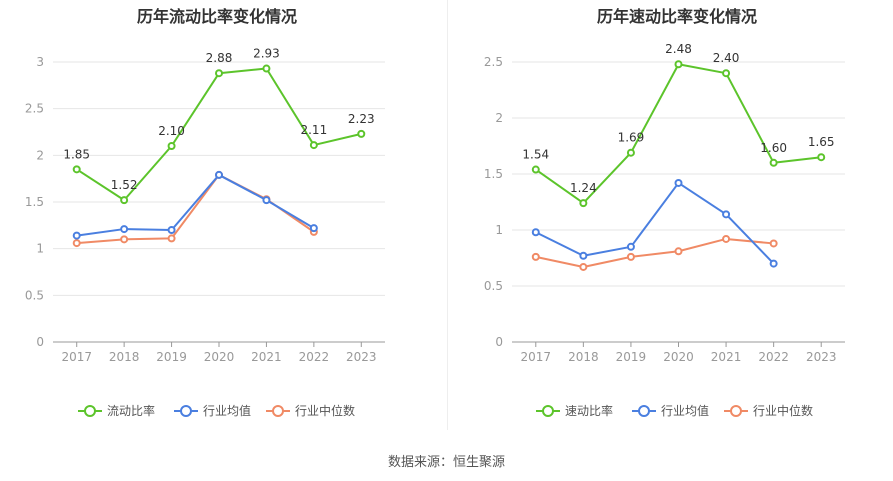 The image size is (893, 481). Describe the element at coordinates (726, 58) in the screenshot. I see `data-label: 2.40` at that location.